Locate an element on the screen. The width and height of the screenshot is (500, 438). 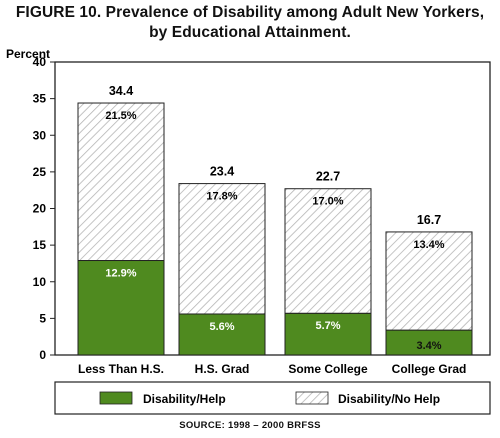
x-tick-label: H.S. Grad is located at coordinates (222, 369).